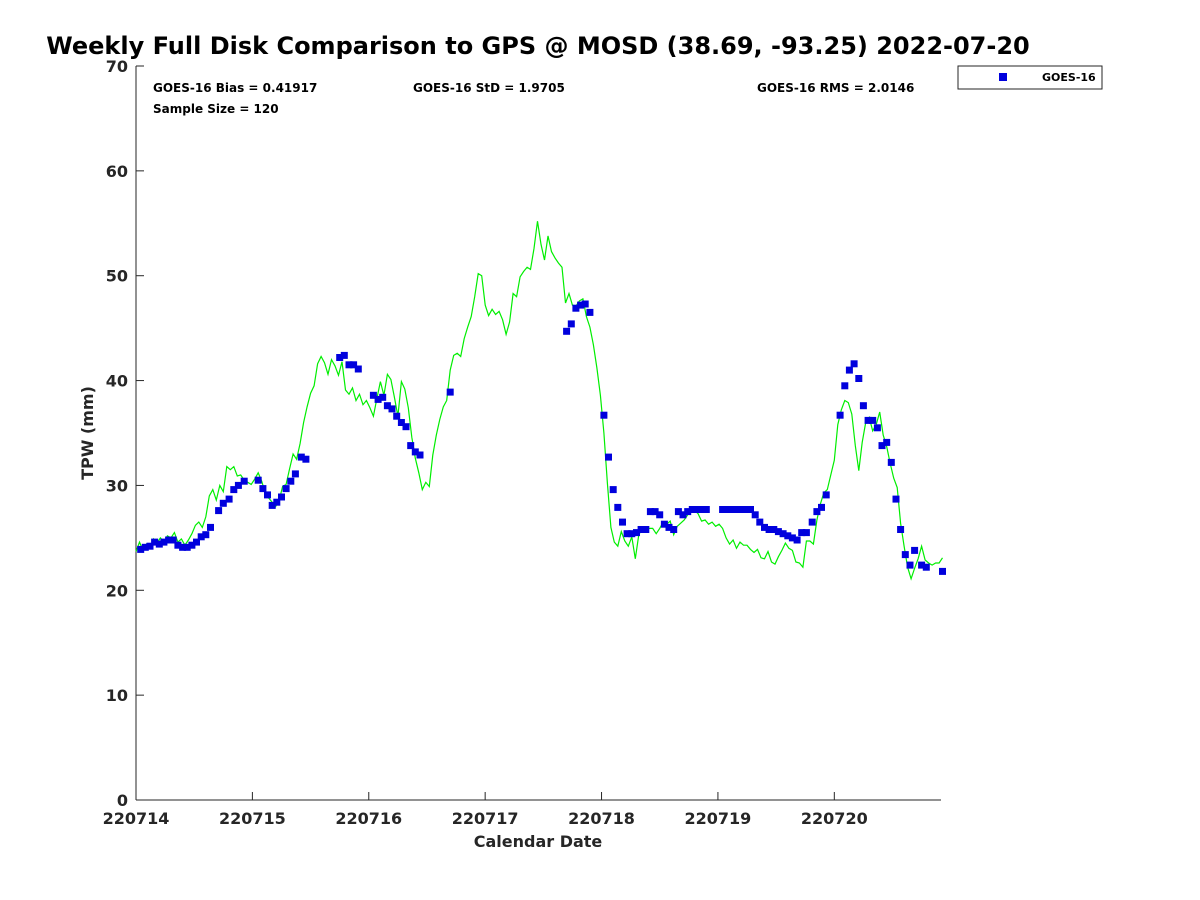 Image resolution: width=1200 pixels, height=900 pixels. Describe the element at coordinates (538, 841) in the screenshot. I see `x-axis-label: Calendar Date` at that location.